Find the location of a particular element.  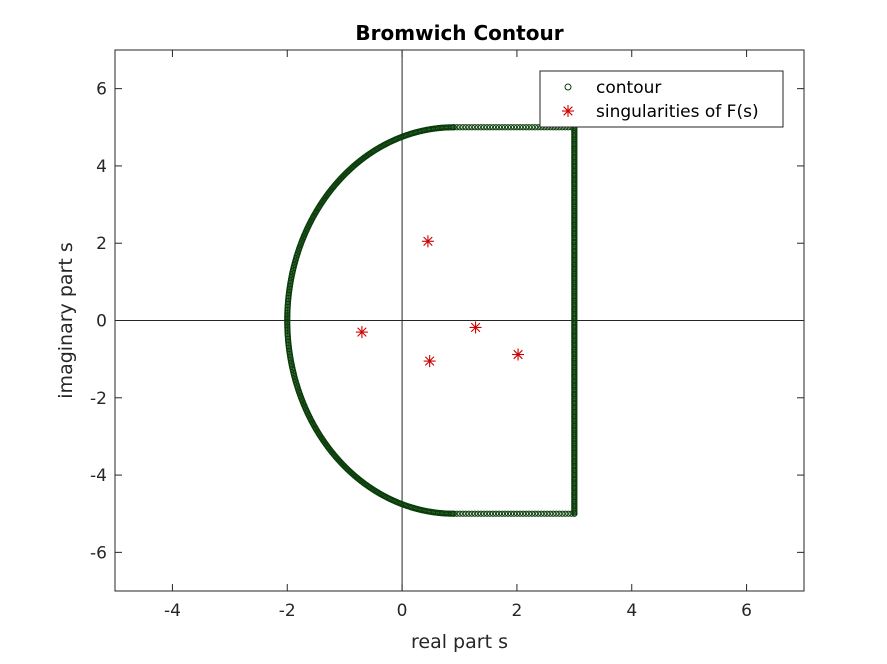

y-tick-label: -6 is located at coordinates (98, 553).